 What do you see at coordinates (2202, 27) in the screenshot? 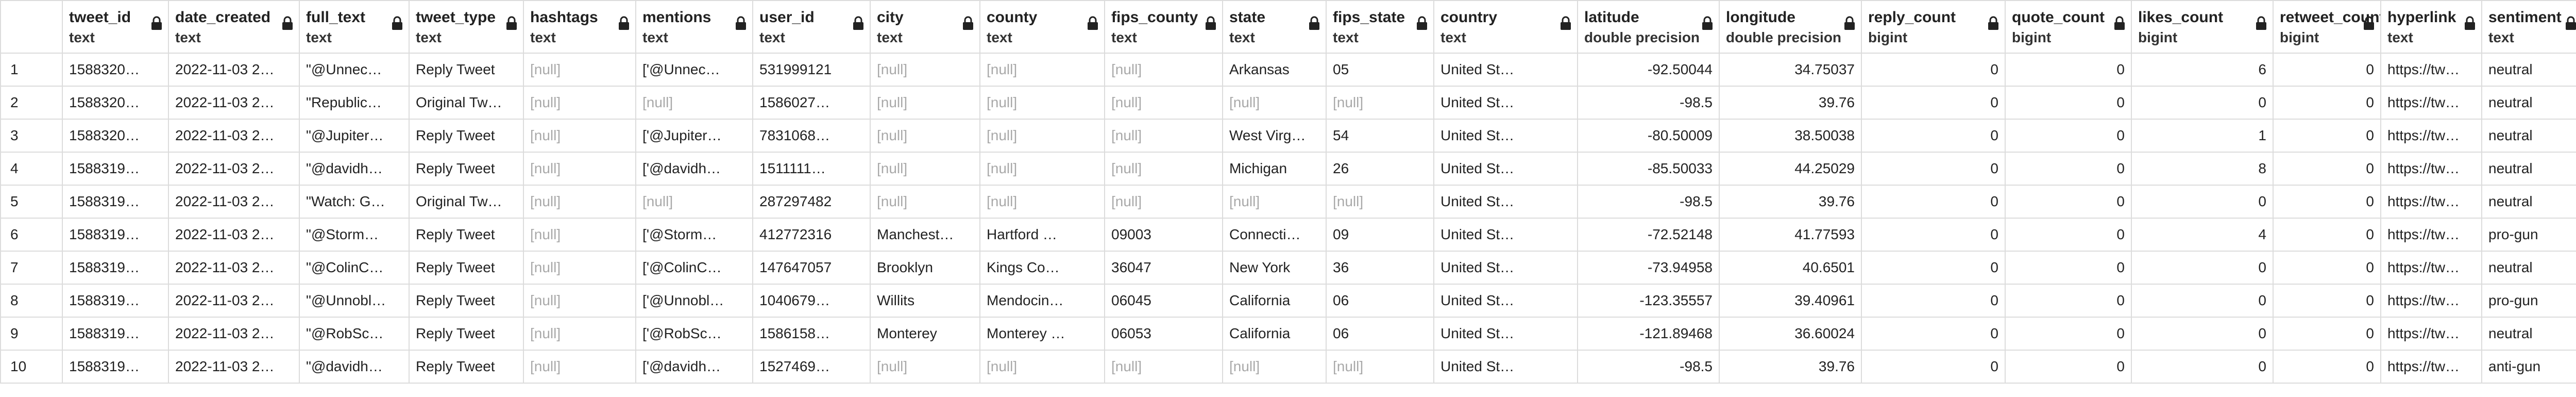
I see `column-header-likes-count: likes_count bigint` at bounding box center [2202, 27].